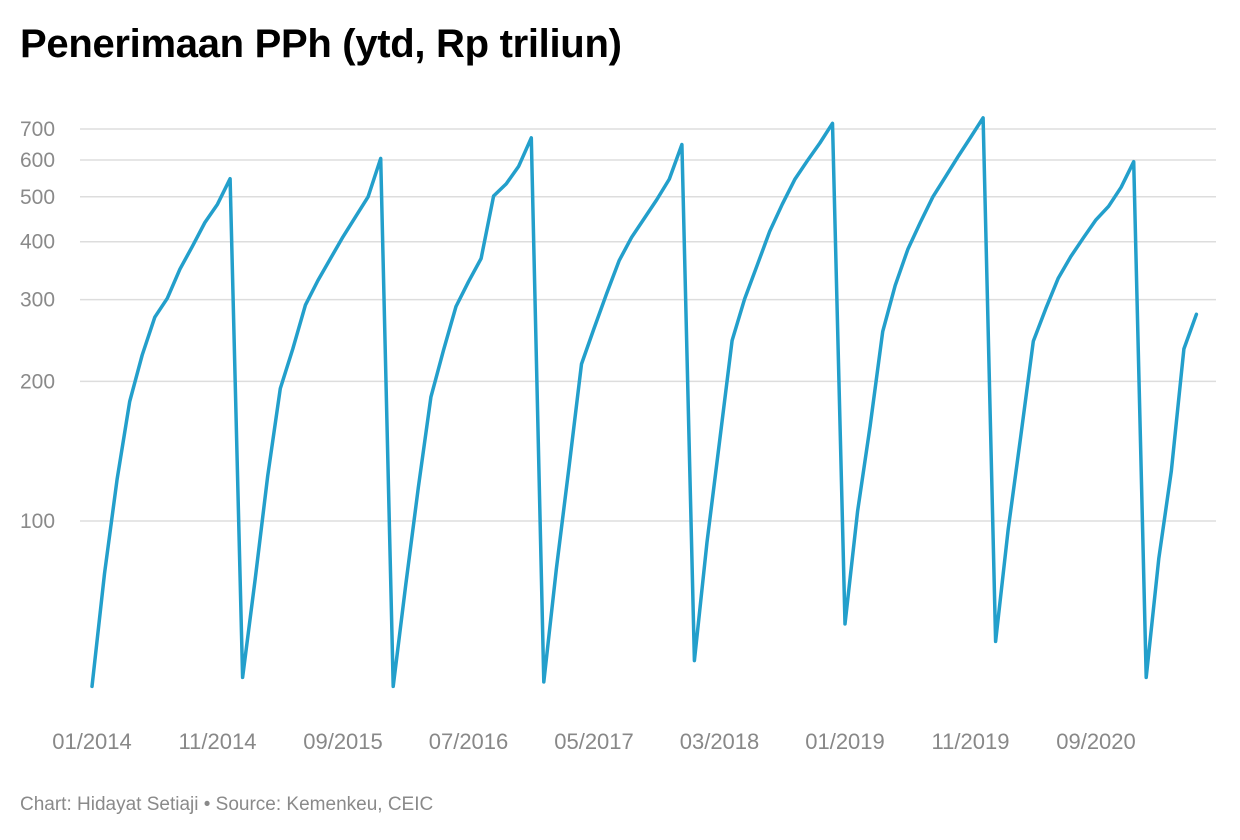 The height and width of the screenshot is (840, 1240). Describe the element at coordinates (37, 197) in the screenshot. I see `y-tick-label: 500` at that location.